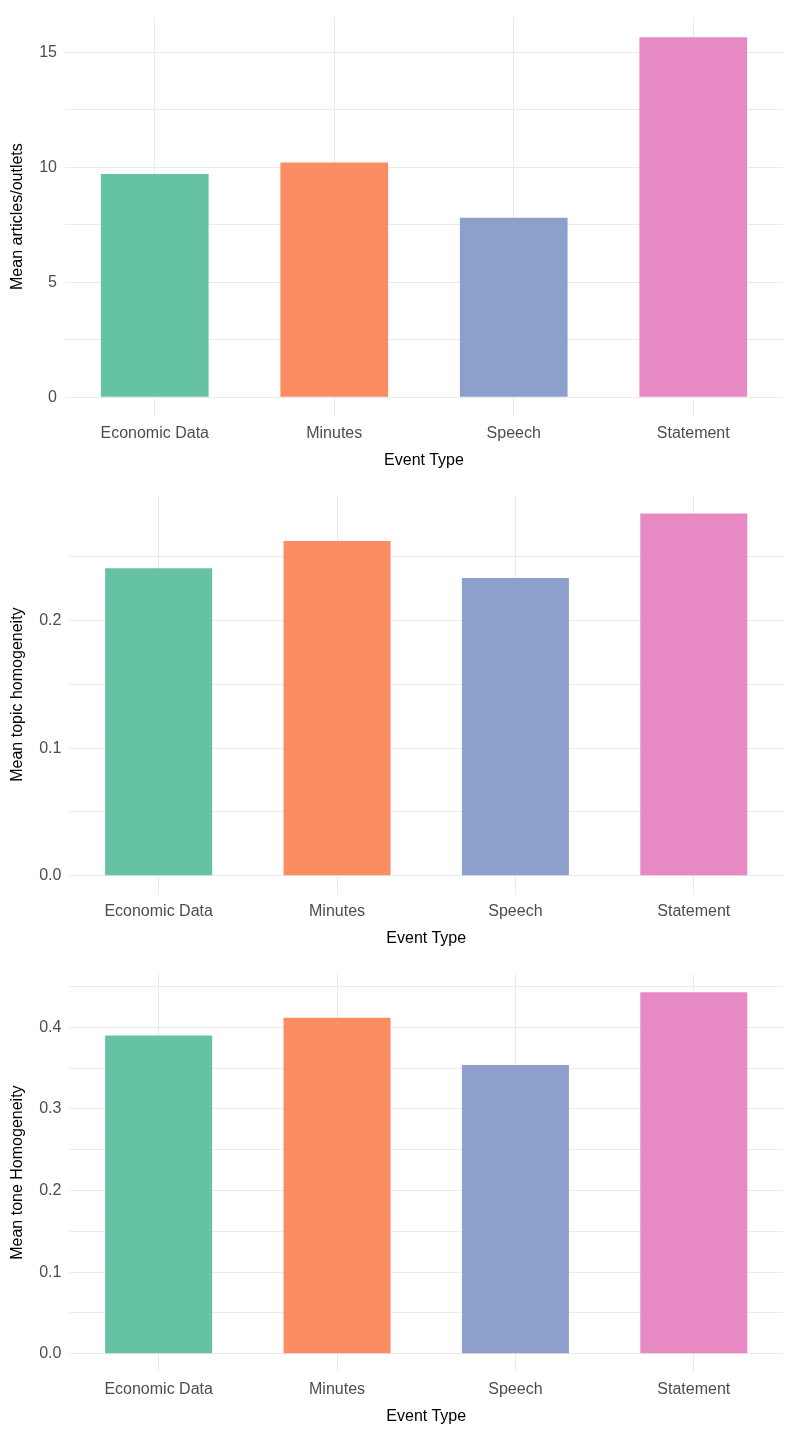 Image resolution: width=787 pixels, height=1436 pixels. I want to click on y-tick-label: 5, so click(53, 281).